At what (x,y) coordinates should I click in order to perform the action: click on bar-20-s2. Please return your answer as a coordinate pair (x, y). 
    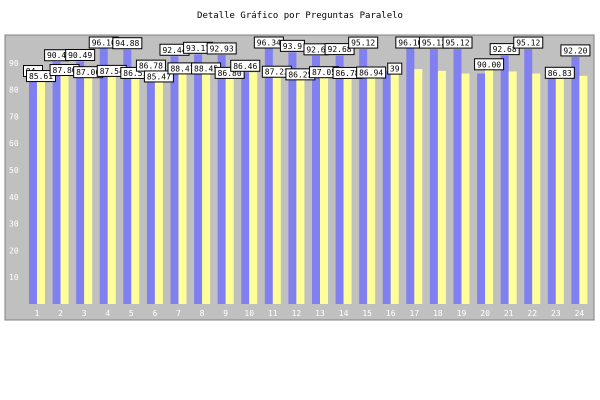
    Looking at the image, I should click on (489, 183).